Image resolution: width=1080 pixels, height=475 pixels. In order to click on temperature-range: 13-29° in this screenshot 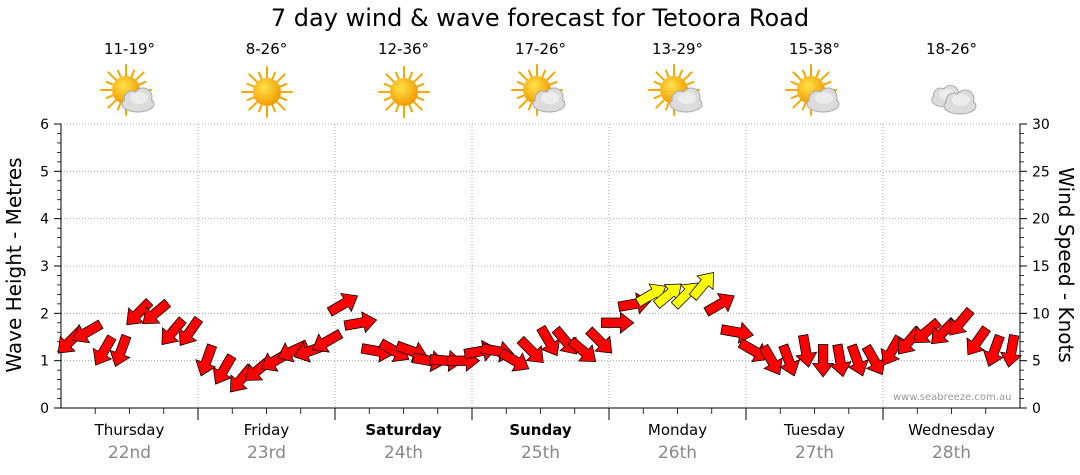, I will do `click(677, 49)`.